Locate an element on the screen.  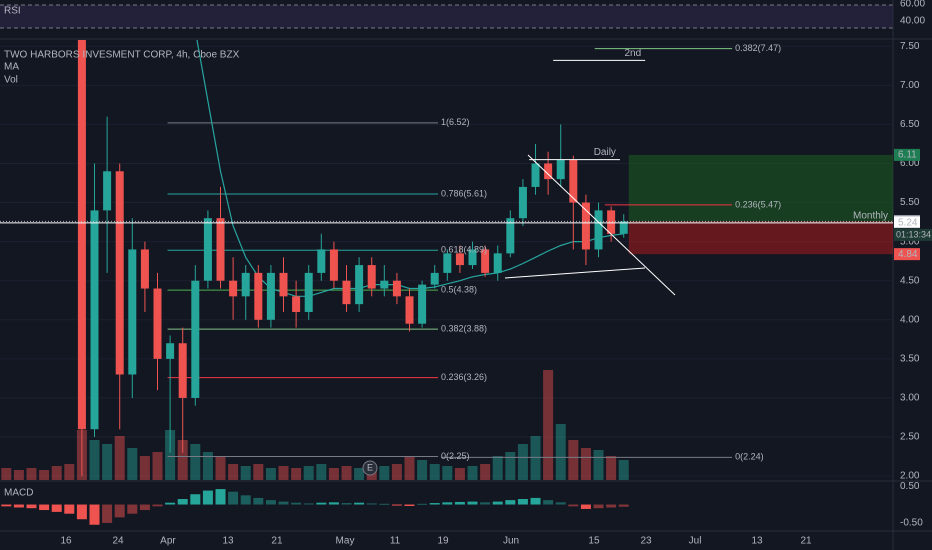
fib-label: 1(6.52) is located at coordinates (455, 122).